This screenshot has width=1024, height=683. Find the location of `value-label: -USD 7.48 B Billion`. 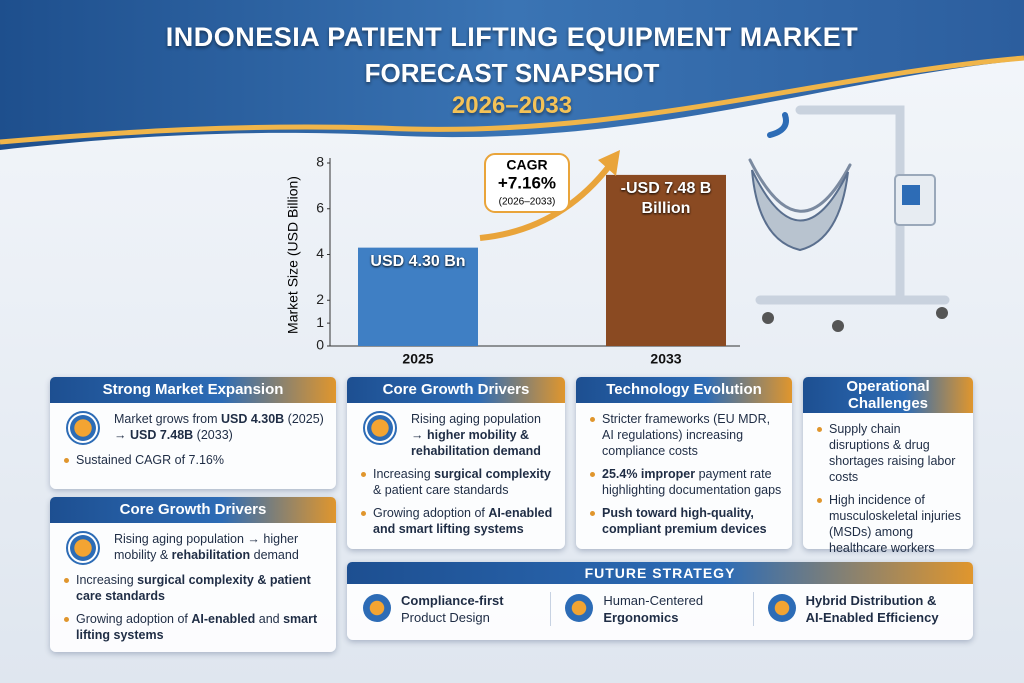

value-label: -USD 7.48 B Billion is located at coordinates (666, 198).